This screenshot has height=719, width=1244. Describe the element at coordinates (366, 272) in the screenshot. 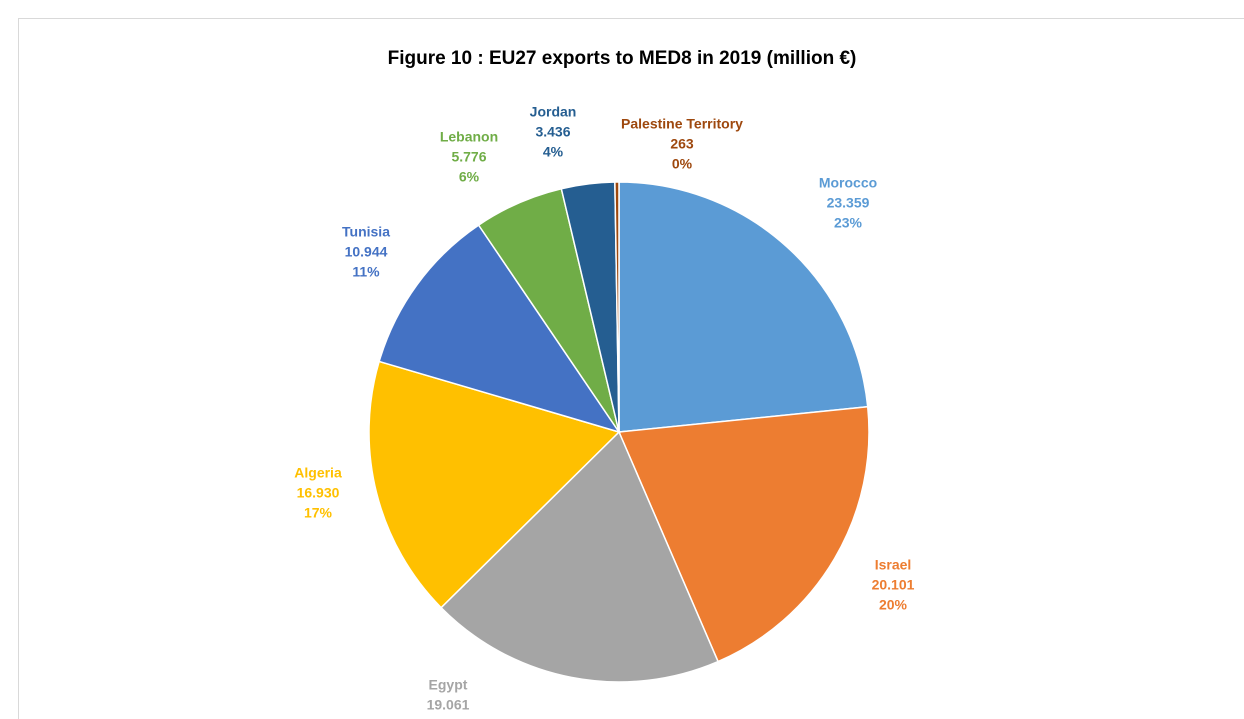

I see `percent-label: 11%` at that location.